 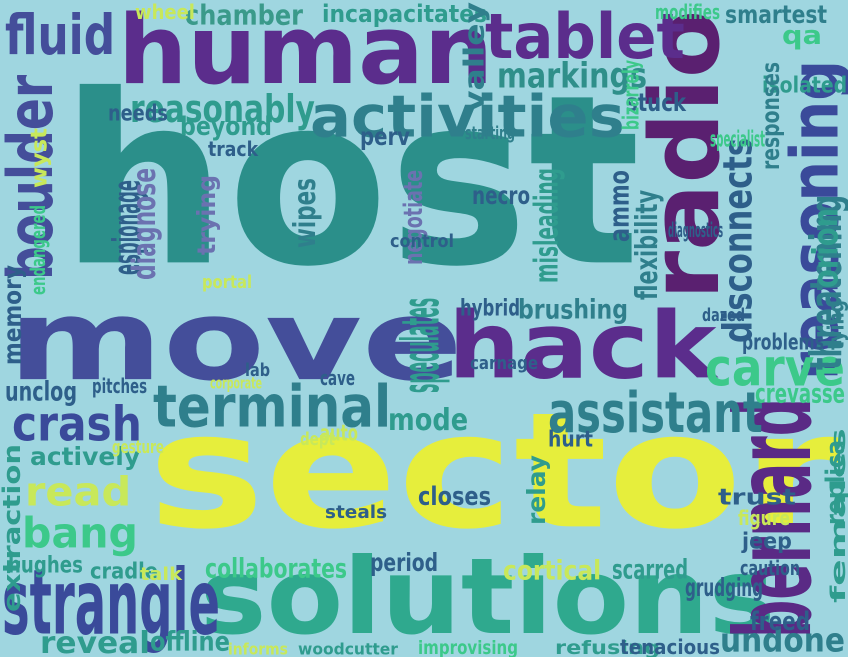 I want to click on word-period: period, so click(x=404, y=562).